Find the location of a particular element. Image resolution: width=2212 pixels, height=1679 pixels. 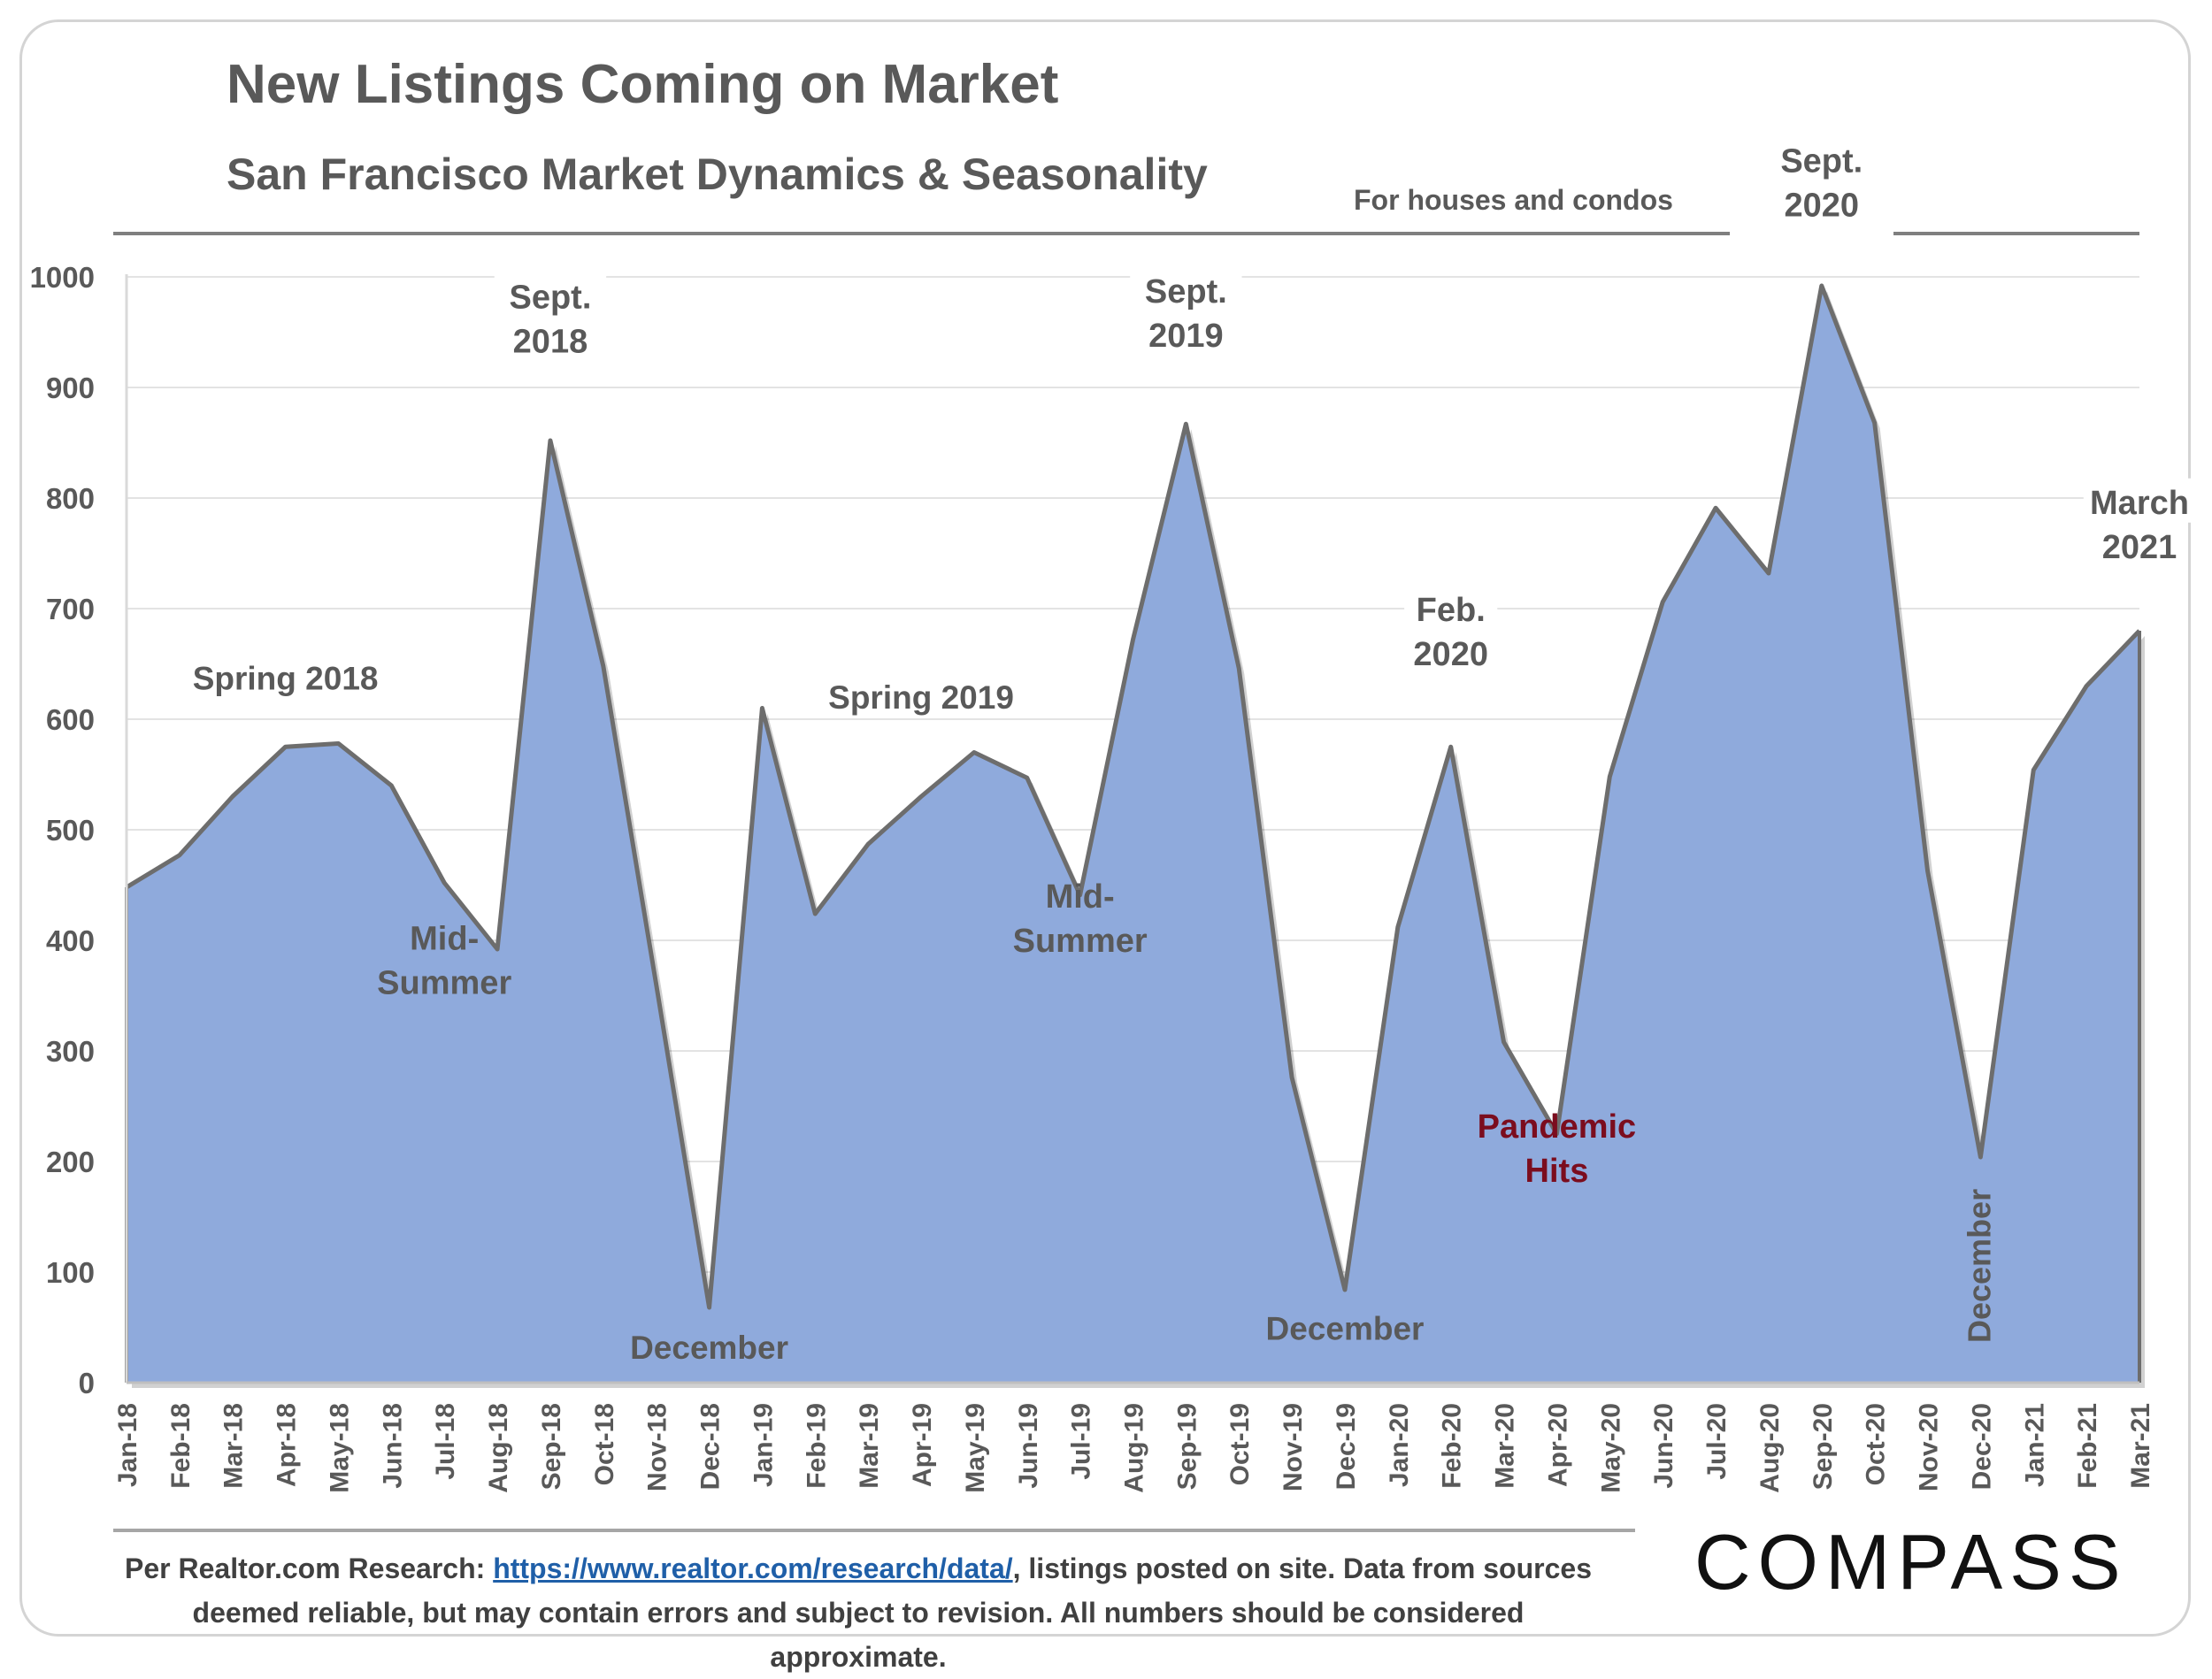

x-tick-label: Jun-19 is located at coordinates (1029, 1446).